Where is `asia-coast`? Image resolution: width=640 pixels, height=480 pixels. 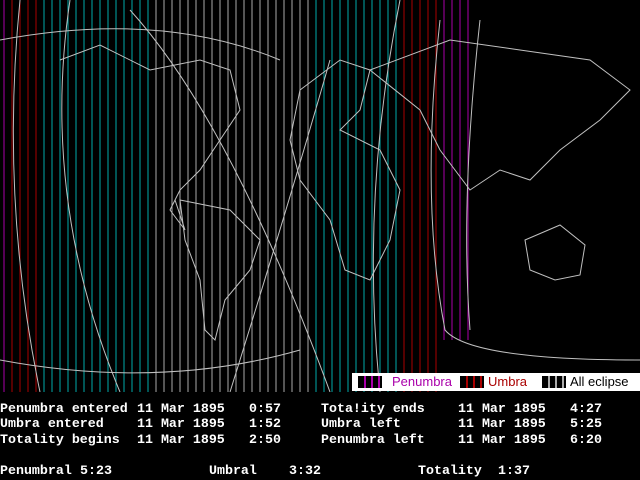
asia-coast is located at coordinates (500, 115).